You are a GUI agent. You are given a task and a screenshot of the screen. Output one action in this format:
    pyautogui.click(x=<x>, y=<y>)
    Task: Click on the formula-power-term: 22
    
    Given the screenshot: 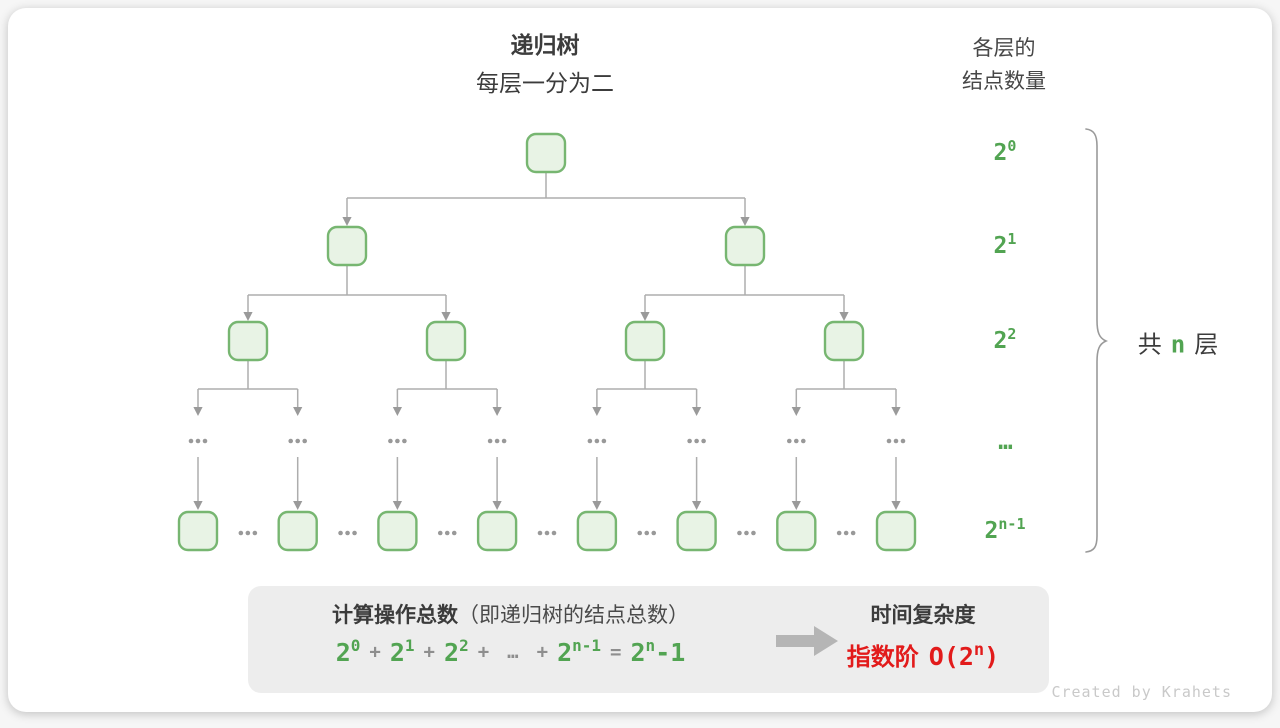 What is the action you would take?
    pyautogui.click(x=456, y=651)
    